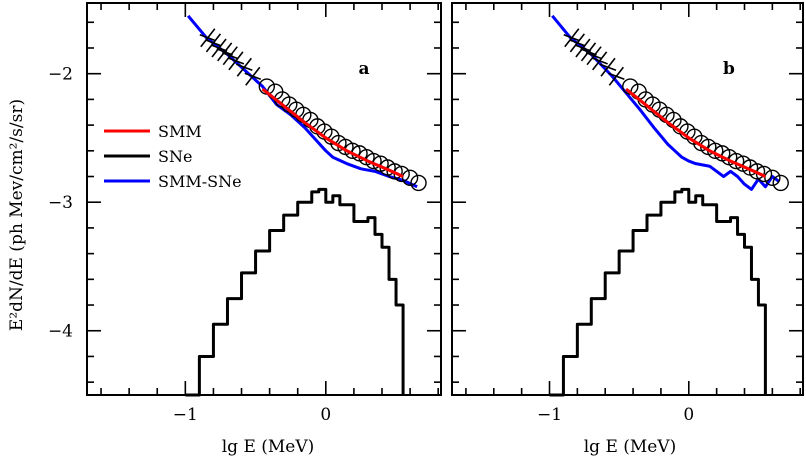 The height and width of the screenshot is (463, 806). I want to click on y-tick-label: −2, so click(60, 75).